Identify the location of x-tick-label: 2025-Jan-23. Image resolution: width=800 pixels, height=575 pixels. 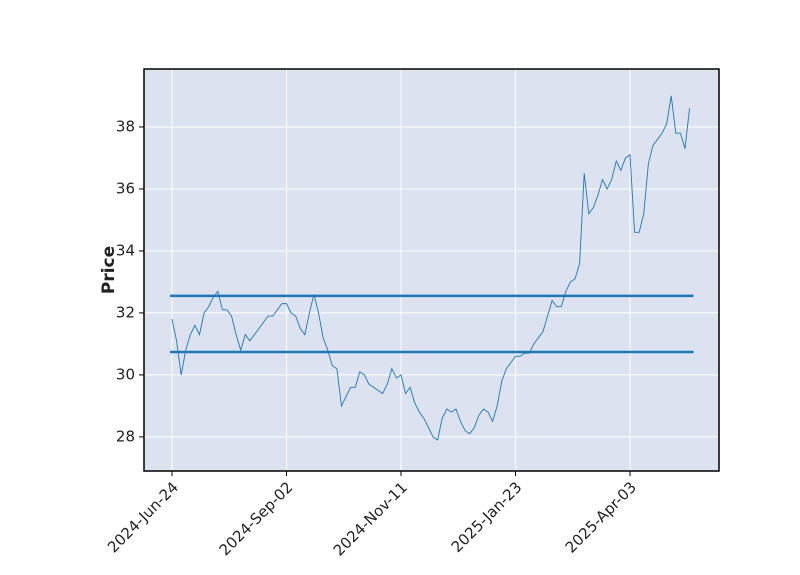
(487, 517).